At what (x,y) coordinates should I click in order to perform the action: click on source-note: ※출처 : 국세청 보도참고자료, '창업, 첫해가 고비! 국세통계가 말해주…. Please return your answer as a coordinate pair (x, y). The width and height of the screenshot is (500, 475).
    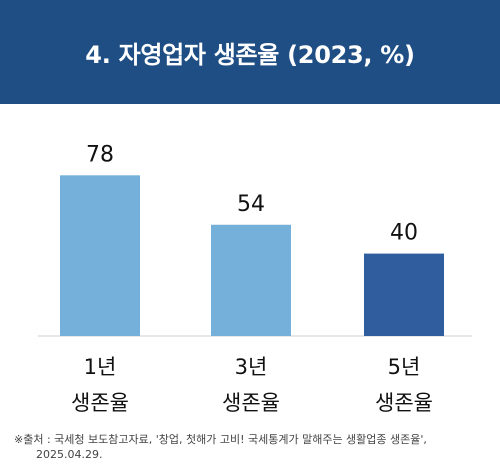
    Looking at the image, I should click on (254, 447).